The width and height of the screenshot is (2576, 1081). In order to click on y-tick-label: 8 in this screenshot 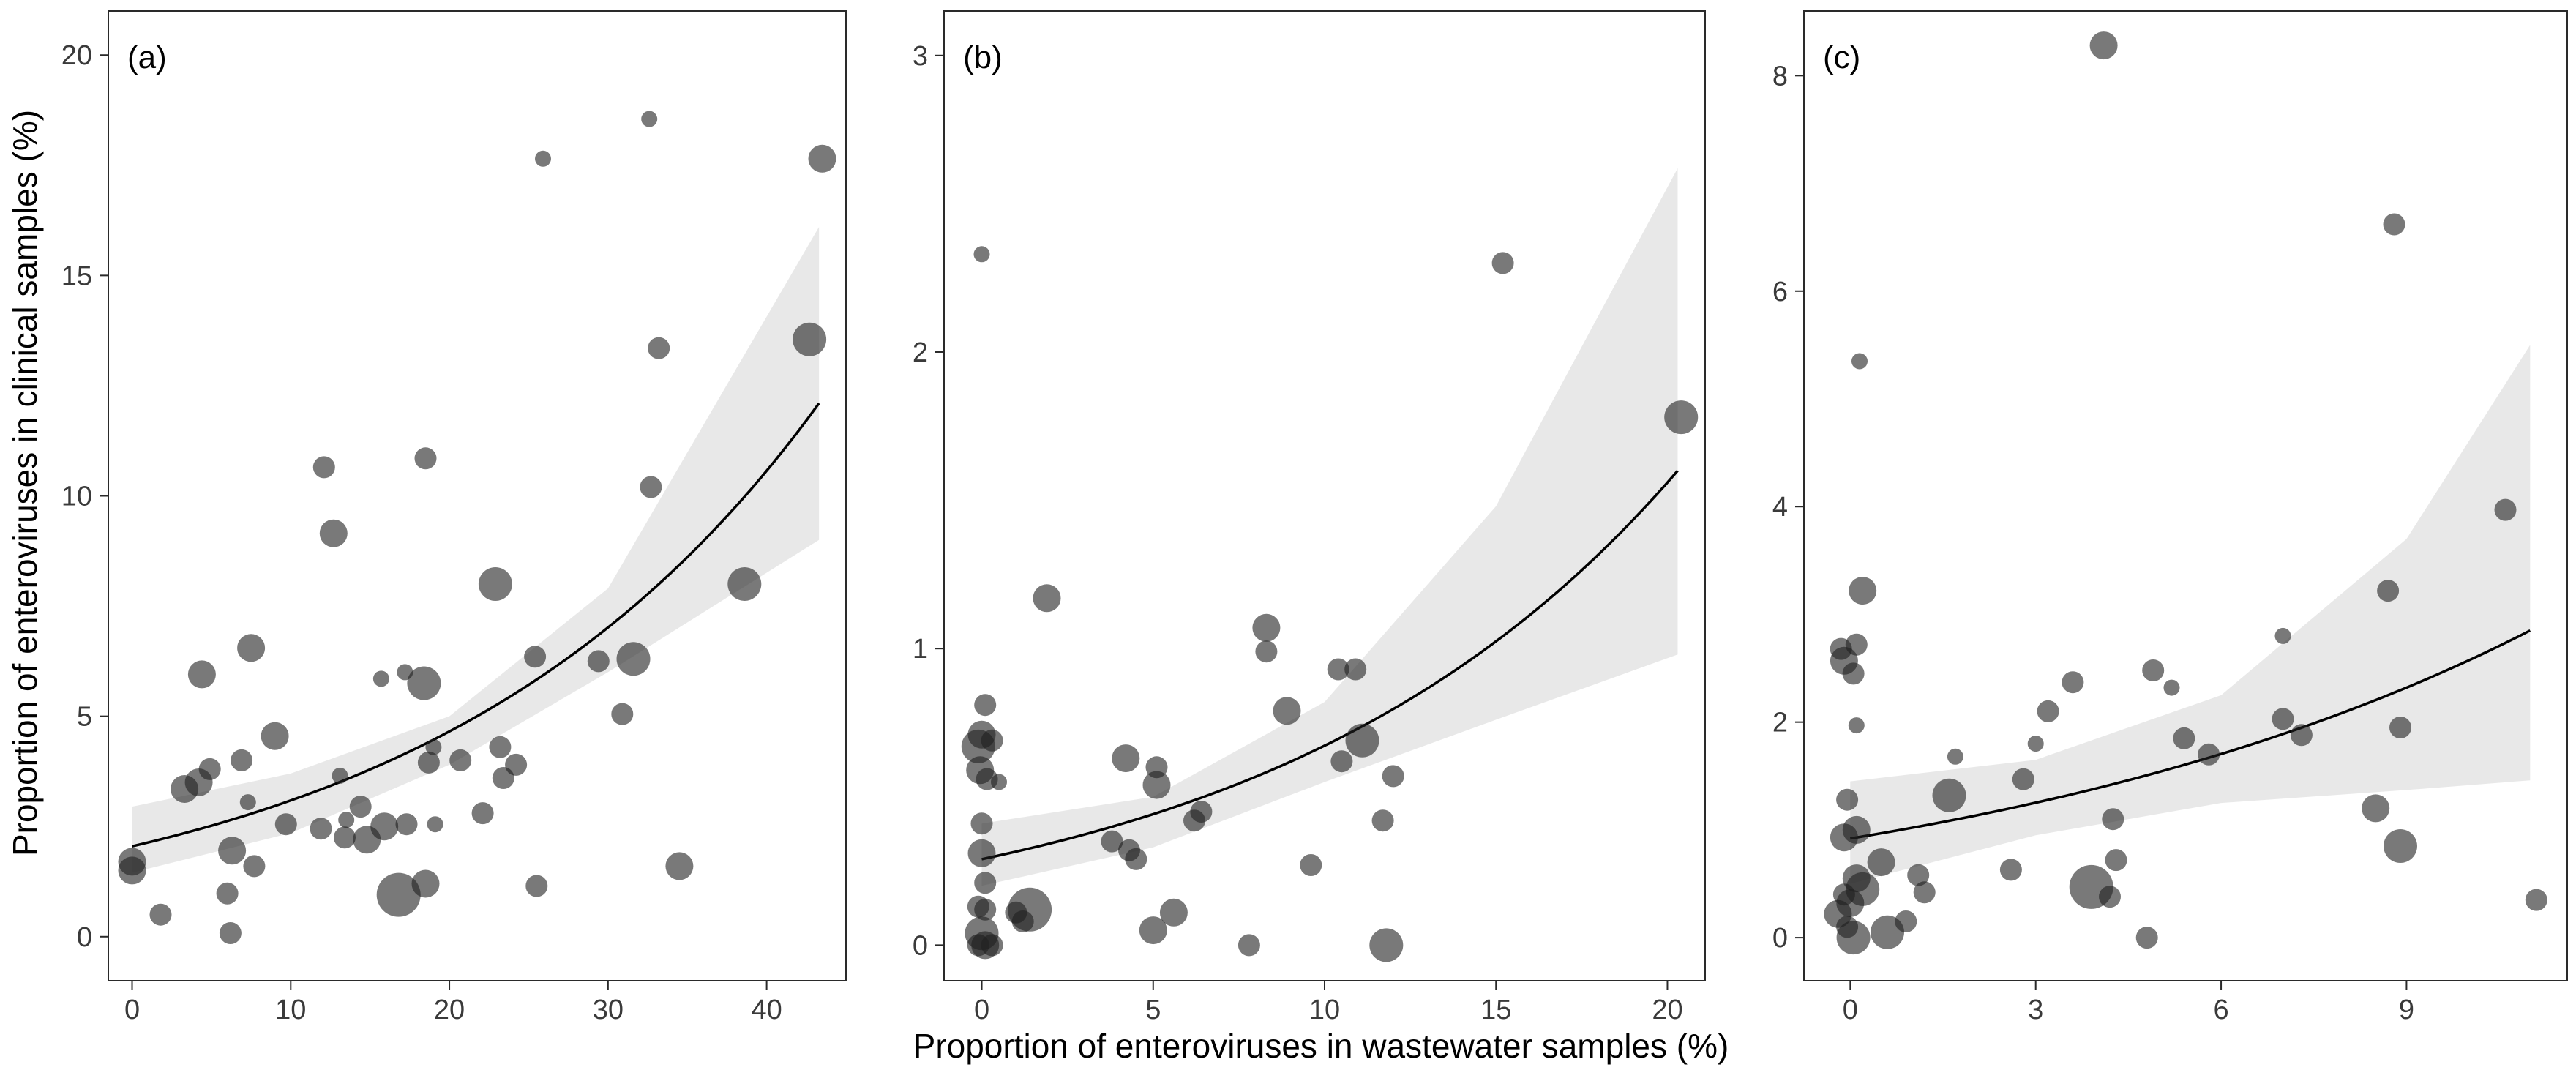, I will do `click(1780, 76)`.